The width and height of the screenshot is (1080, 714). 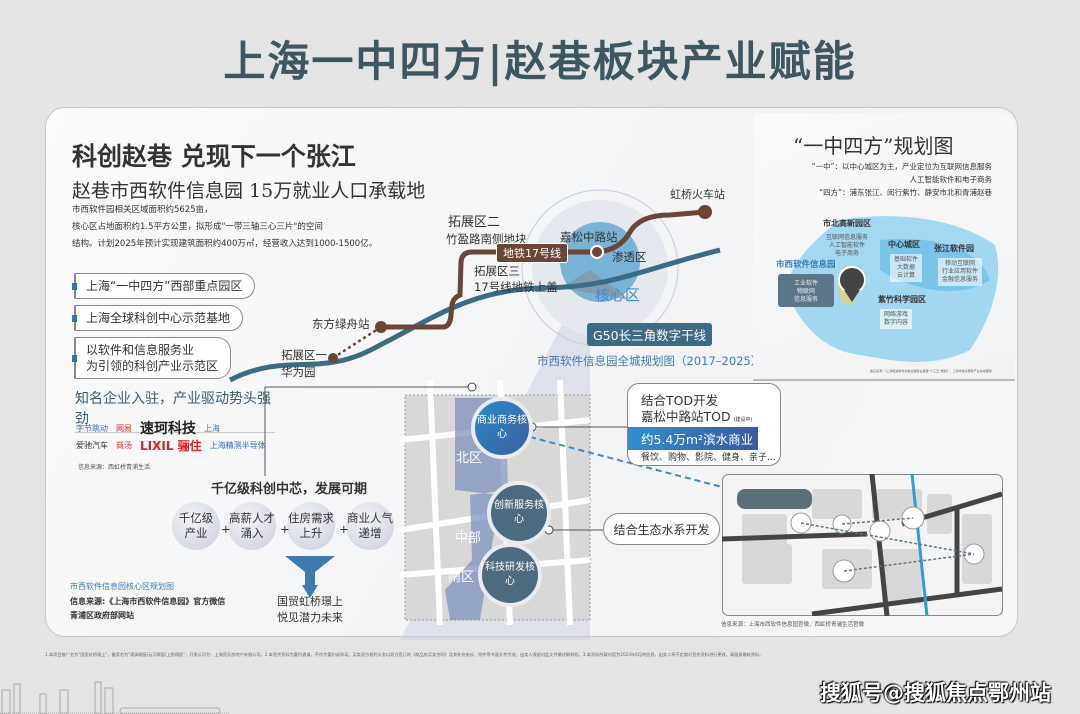 I want to click on south-zone: 南区, so click(x=461, y=577).